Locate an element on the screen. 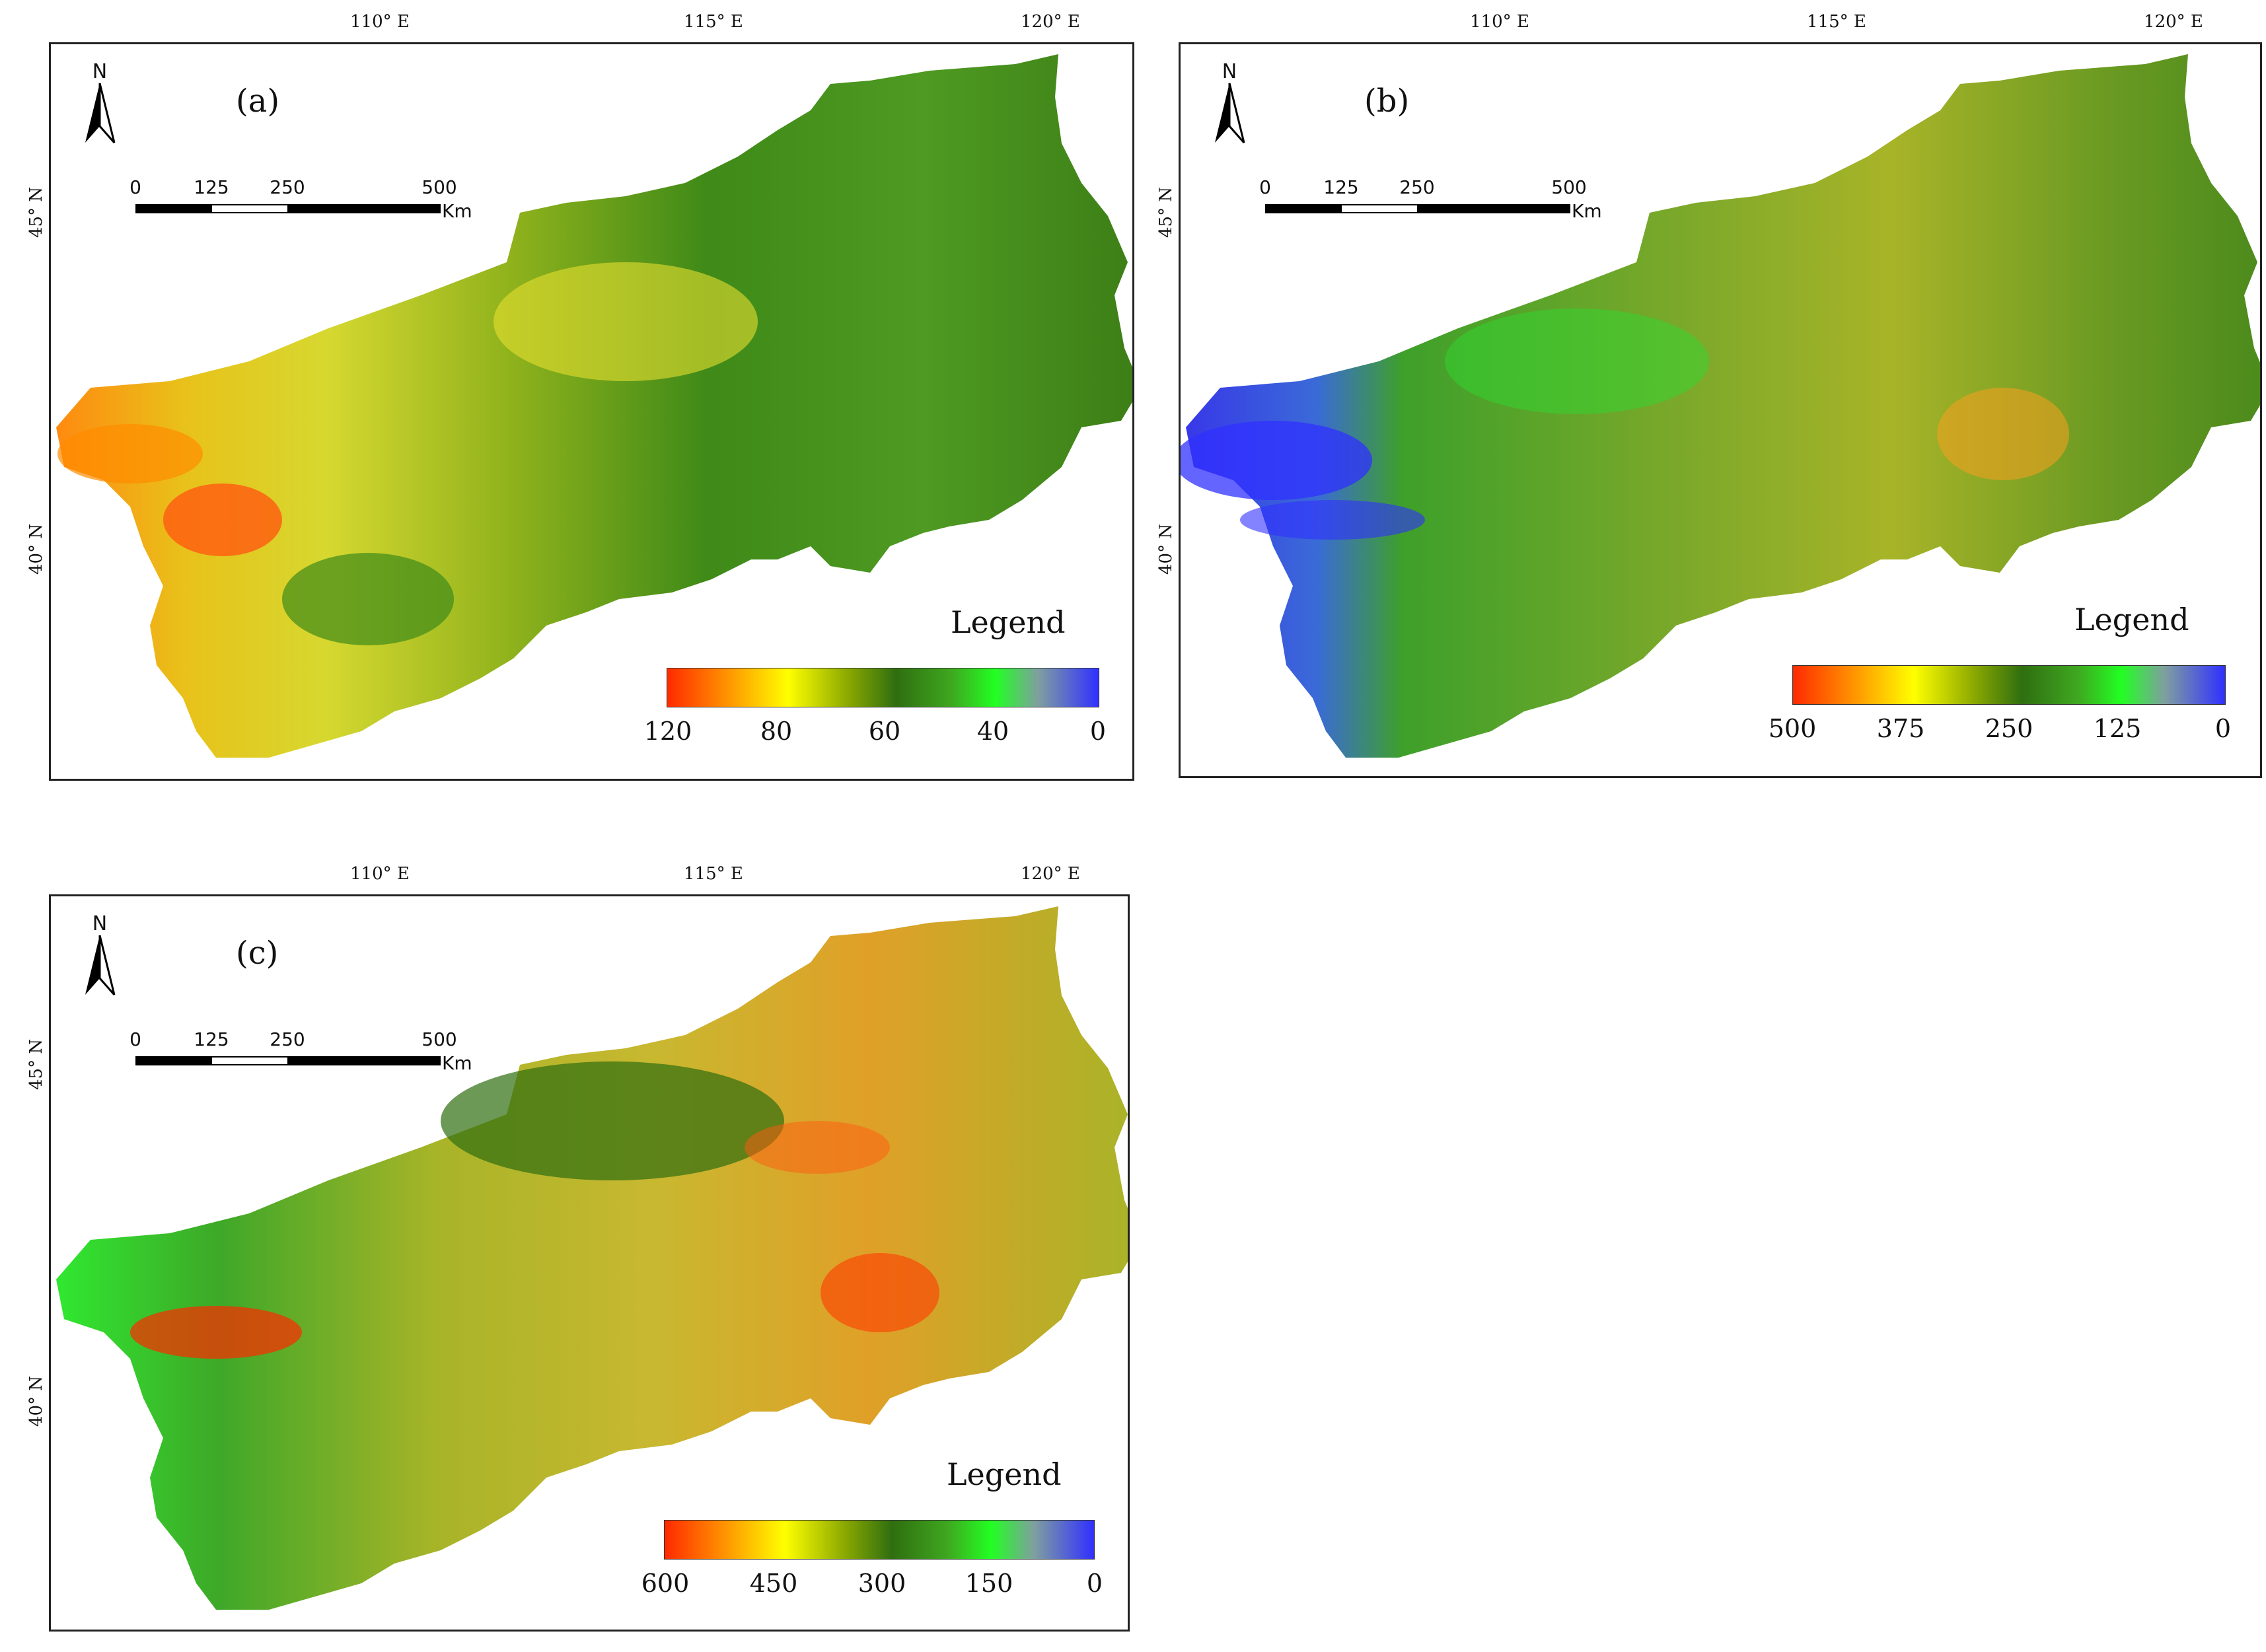 Image resolution: width=2266 pixels, height=1652 pixels. bright-green-zone is located at coordinates (1577, 361).